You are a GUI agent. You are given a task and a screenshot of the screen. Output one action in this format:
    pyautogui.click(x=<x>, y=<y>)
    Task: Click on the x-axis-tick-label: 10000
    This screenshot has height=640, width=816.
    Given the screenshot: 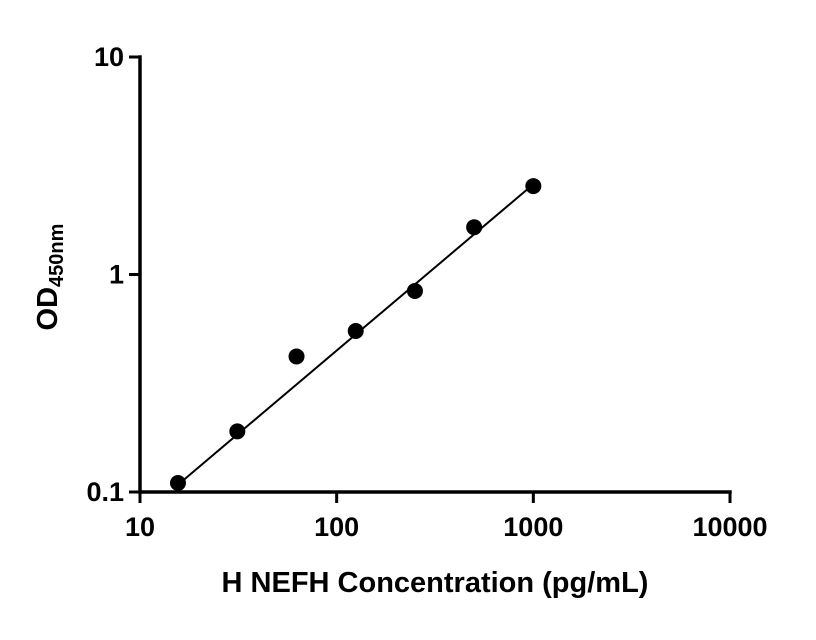 What is the action you would take?
    pyautogui.click(x=729, y=527)
    